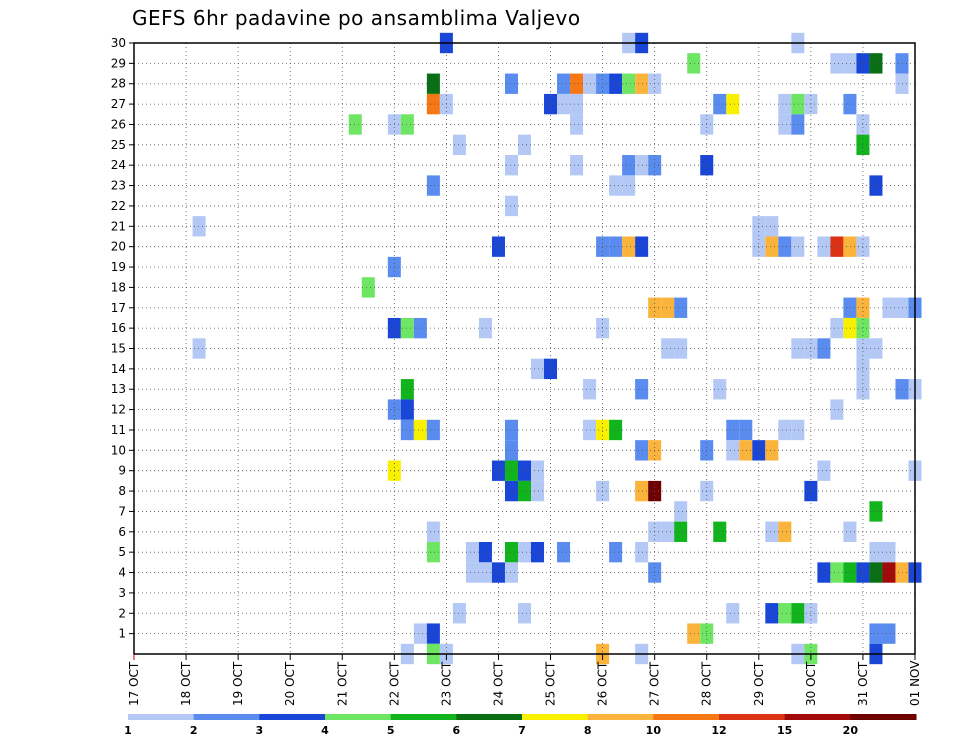 The width and height of the screenshot is (960, 742). I want to click on y-tick-label: 13, so click(118, 389).